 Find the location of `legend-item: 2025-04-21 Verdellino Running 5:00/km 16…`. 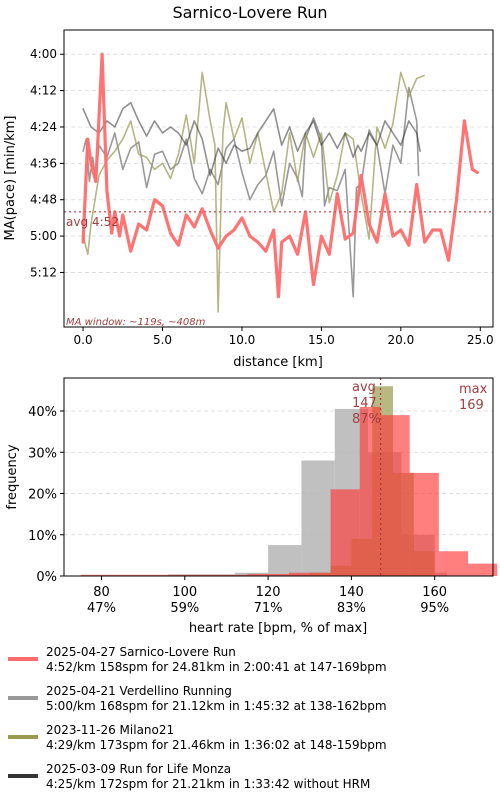

legend-item: 2025-04-21 Verdellino Running 5:00/km 16… is located at coordinates (251, 697).